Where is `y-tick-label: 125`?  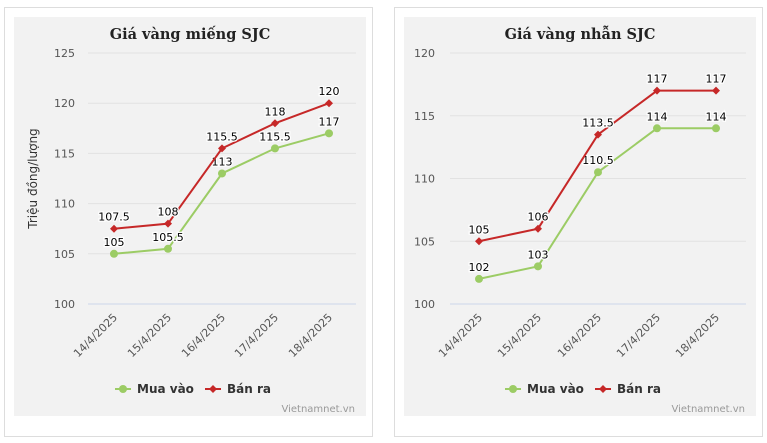
y-tick-label: 125 is located at coordinates (64, 53).